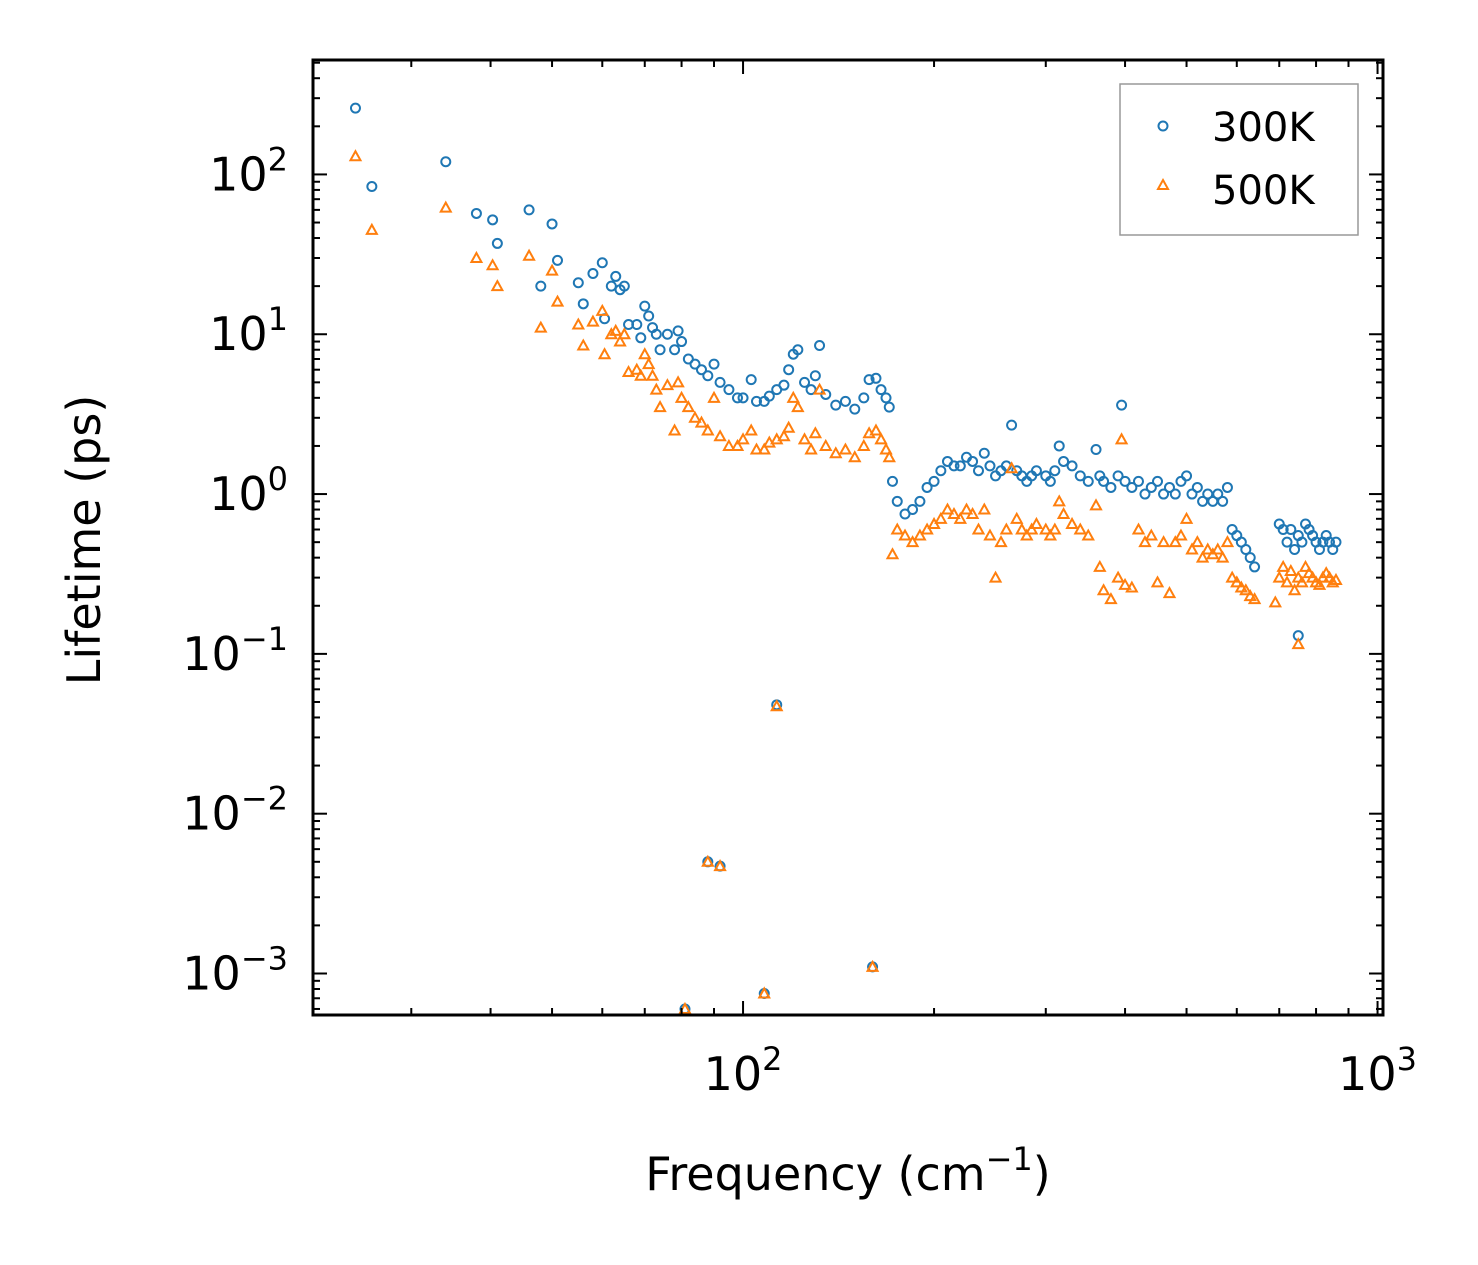 The image size is (1478, 1265). I want to click on y-tick-labels: 10⁻³ 10⁻² 10⁻¹ 10⁰ 10¹ 10², so click(235, 570).